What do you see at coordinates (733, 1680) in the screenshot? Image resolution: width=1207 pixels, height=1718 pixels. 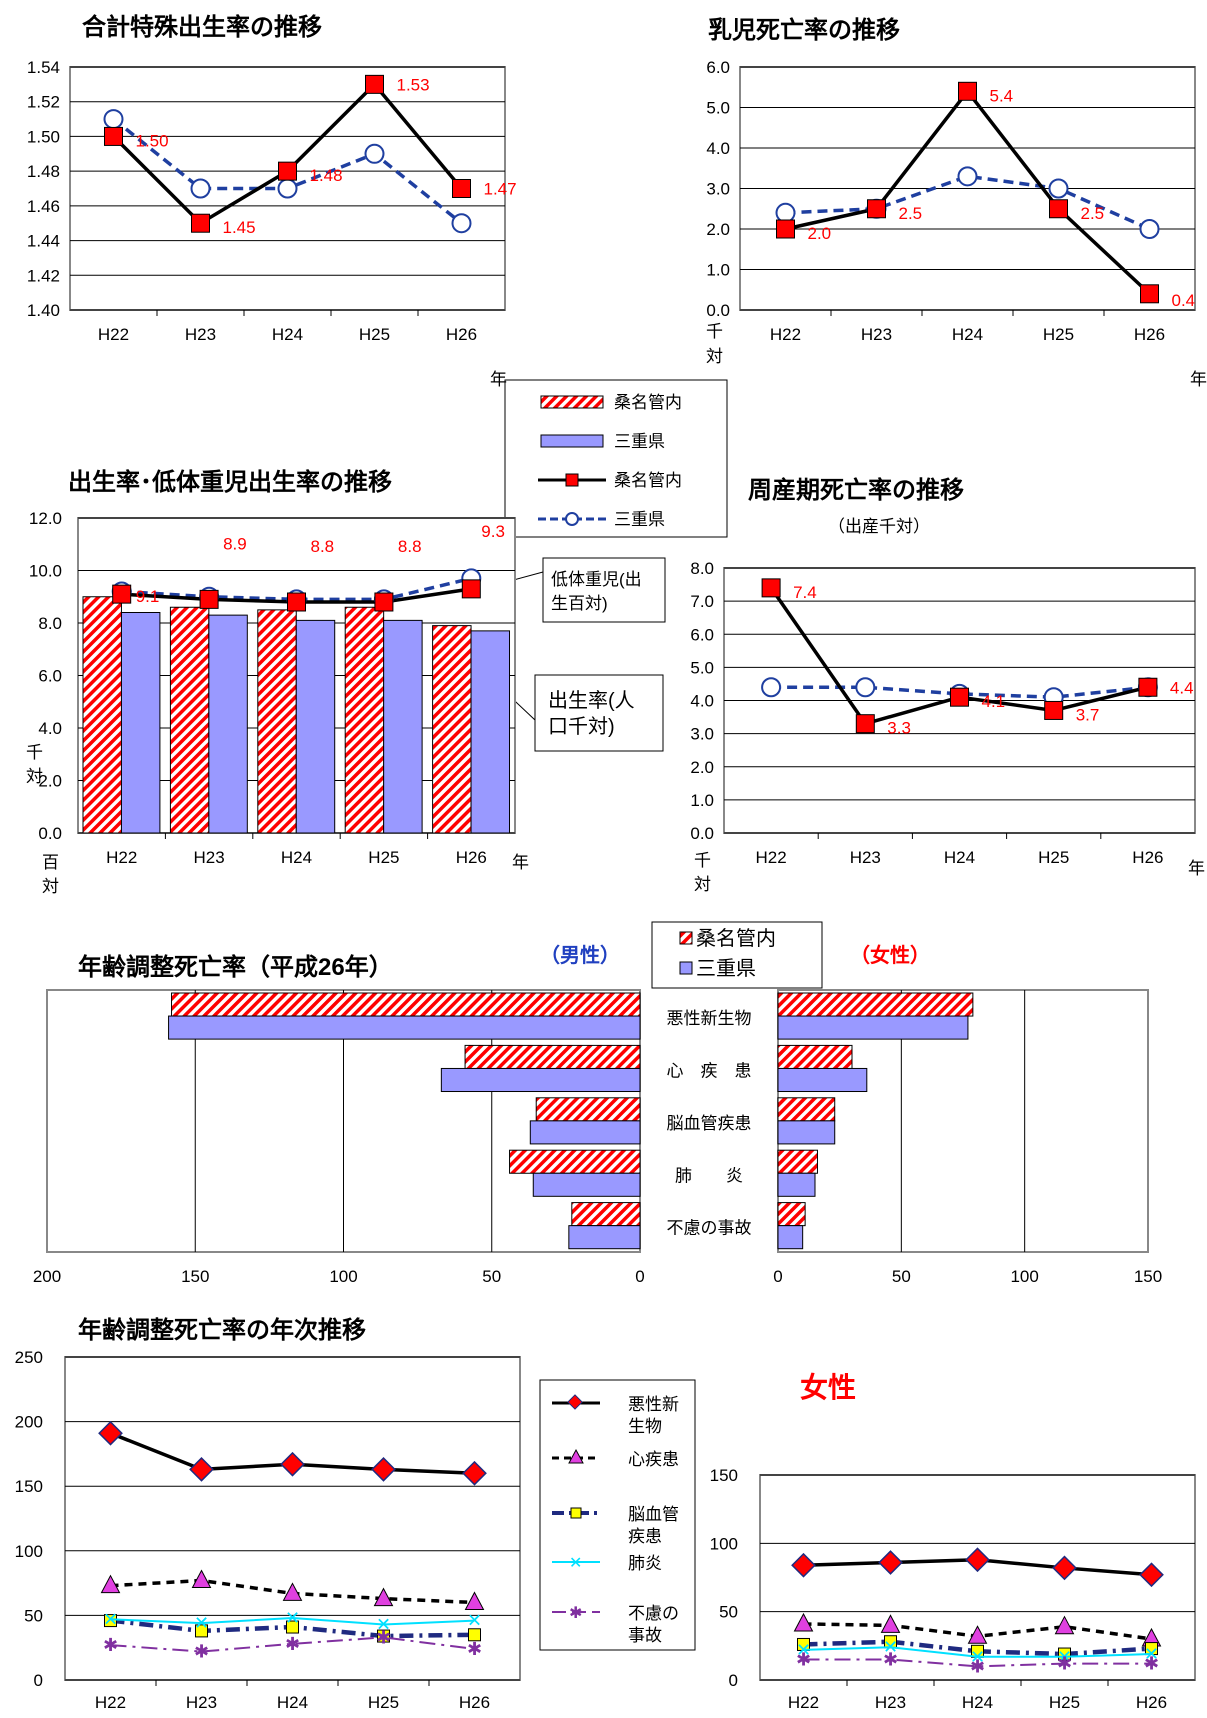 I see `y-tick-trend-female: 0` at bounding box center [733, 1680].